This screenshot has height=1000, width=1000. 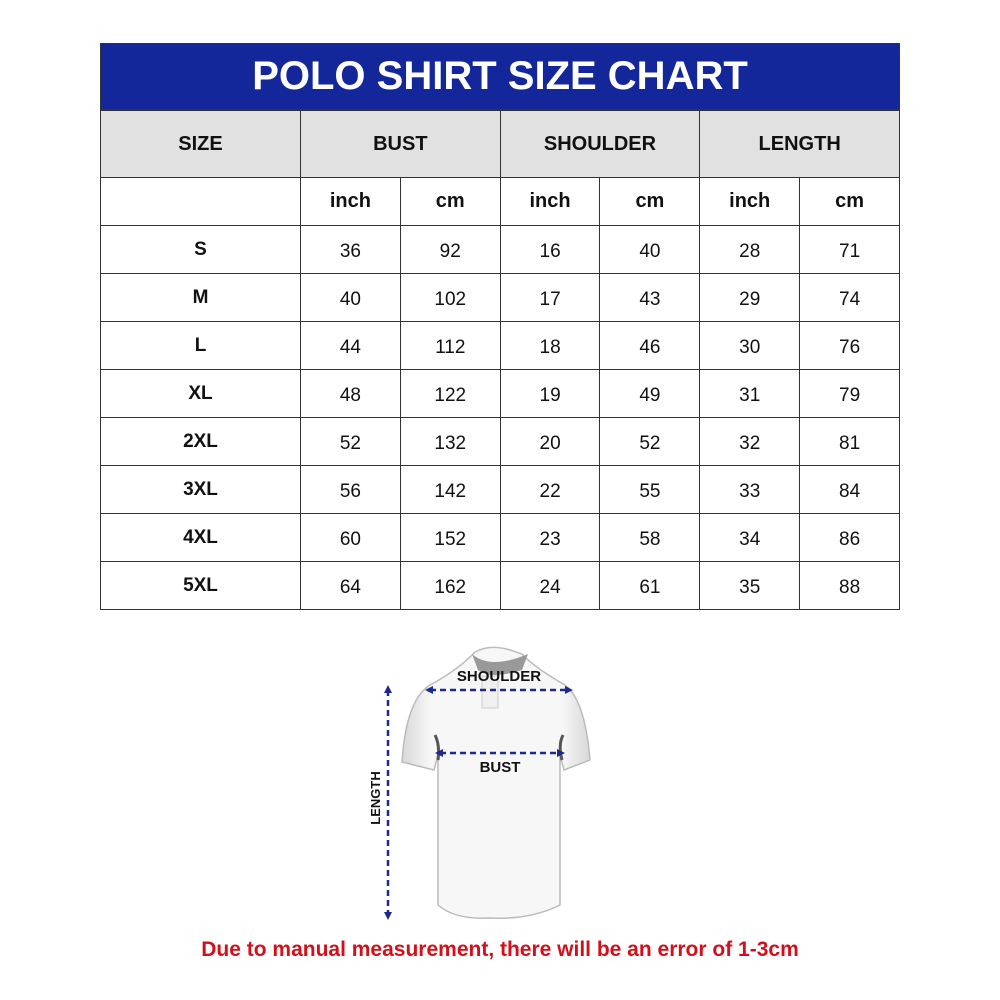 What do you see at coordinates (500, 76) in the screenshot?
I see `chart-title: POLO SHIRT SIZE CHART` at bounding box center [500, 76].